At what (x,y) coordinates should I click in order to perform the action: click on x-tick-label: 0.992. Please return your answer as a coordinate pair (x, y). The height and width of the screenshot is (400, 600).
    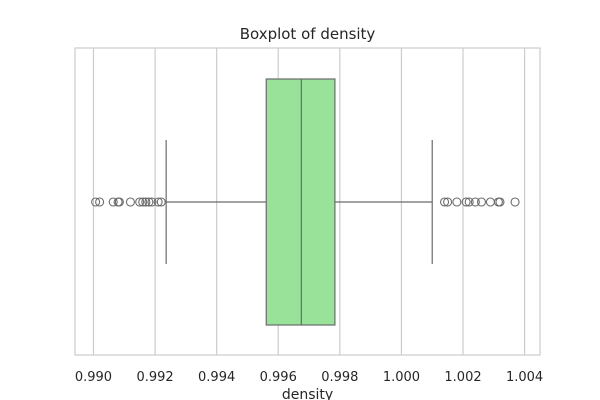
    Looking at the image, I should click on (154, 377).